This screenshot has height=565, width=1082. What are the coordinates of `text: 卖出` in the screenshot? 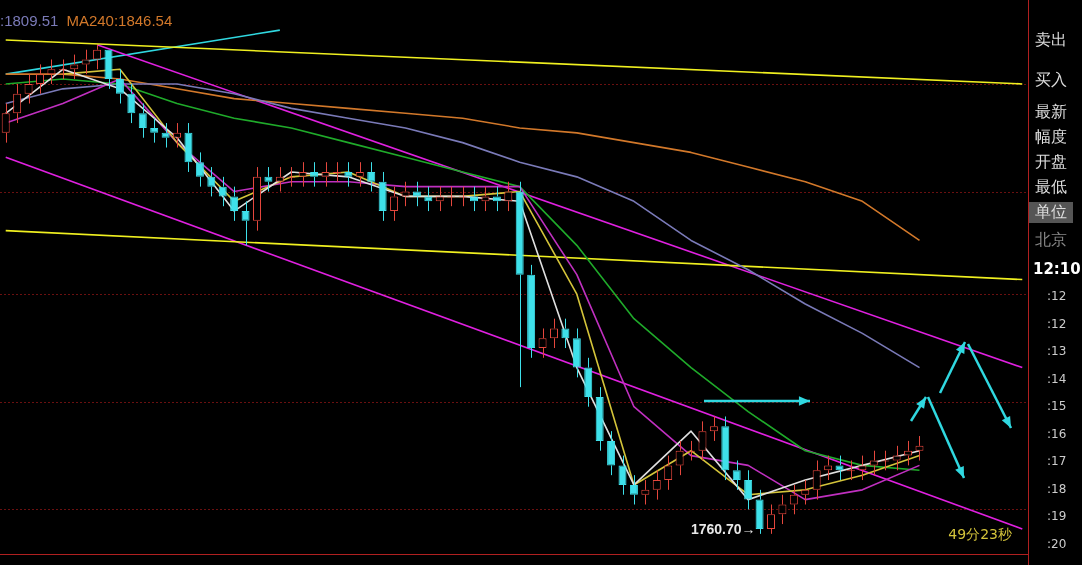 It's located at (1051, 40).